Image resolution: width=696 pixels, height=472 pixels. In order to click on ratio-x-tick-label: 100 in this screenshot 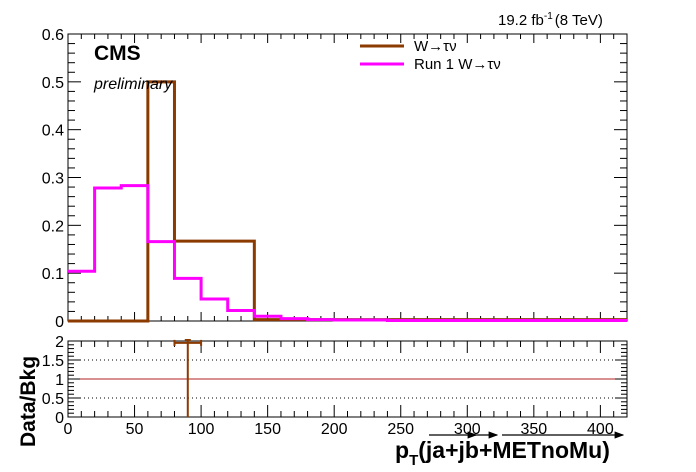, I will do `click(201, 429)`.